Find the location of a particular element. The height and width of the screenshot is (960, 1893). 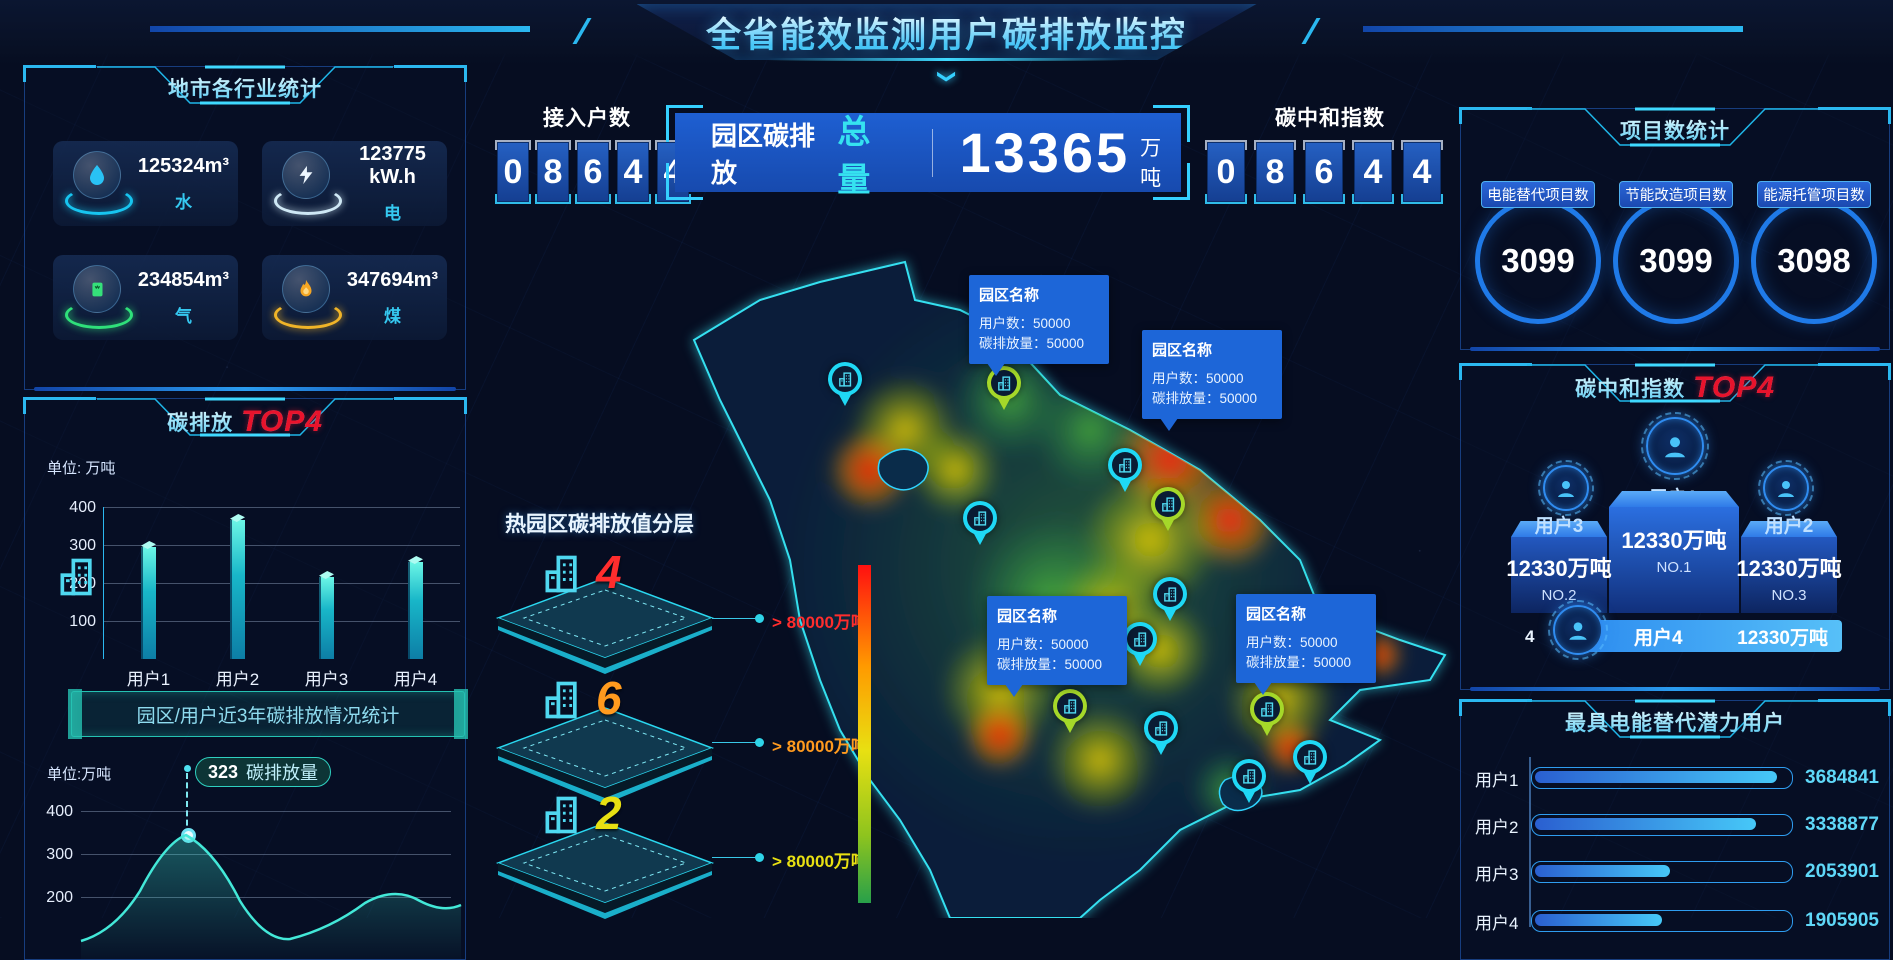

bar-user3 is located at coordinates (326, 618).